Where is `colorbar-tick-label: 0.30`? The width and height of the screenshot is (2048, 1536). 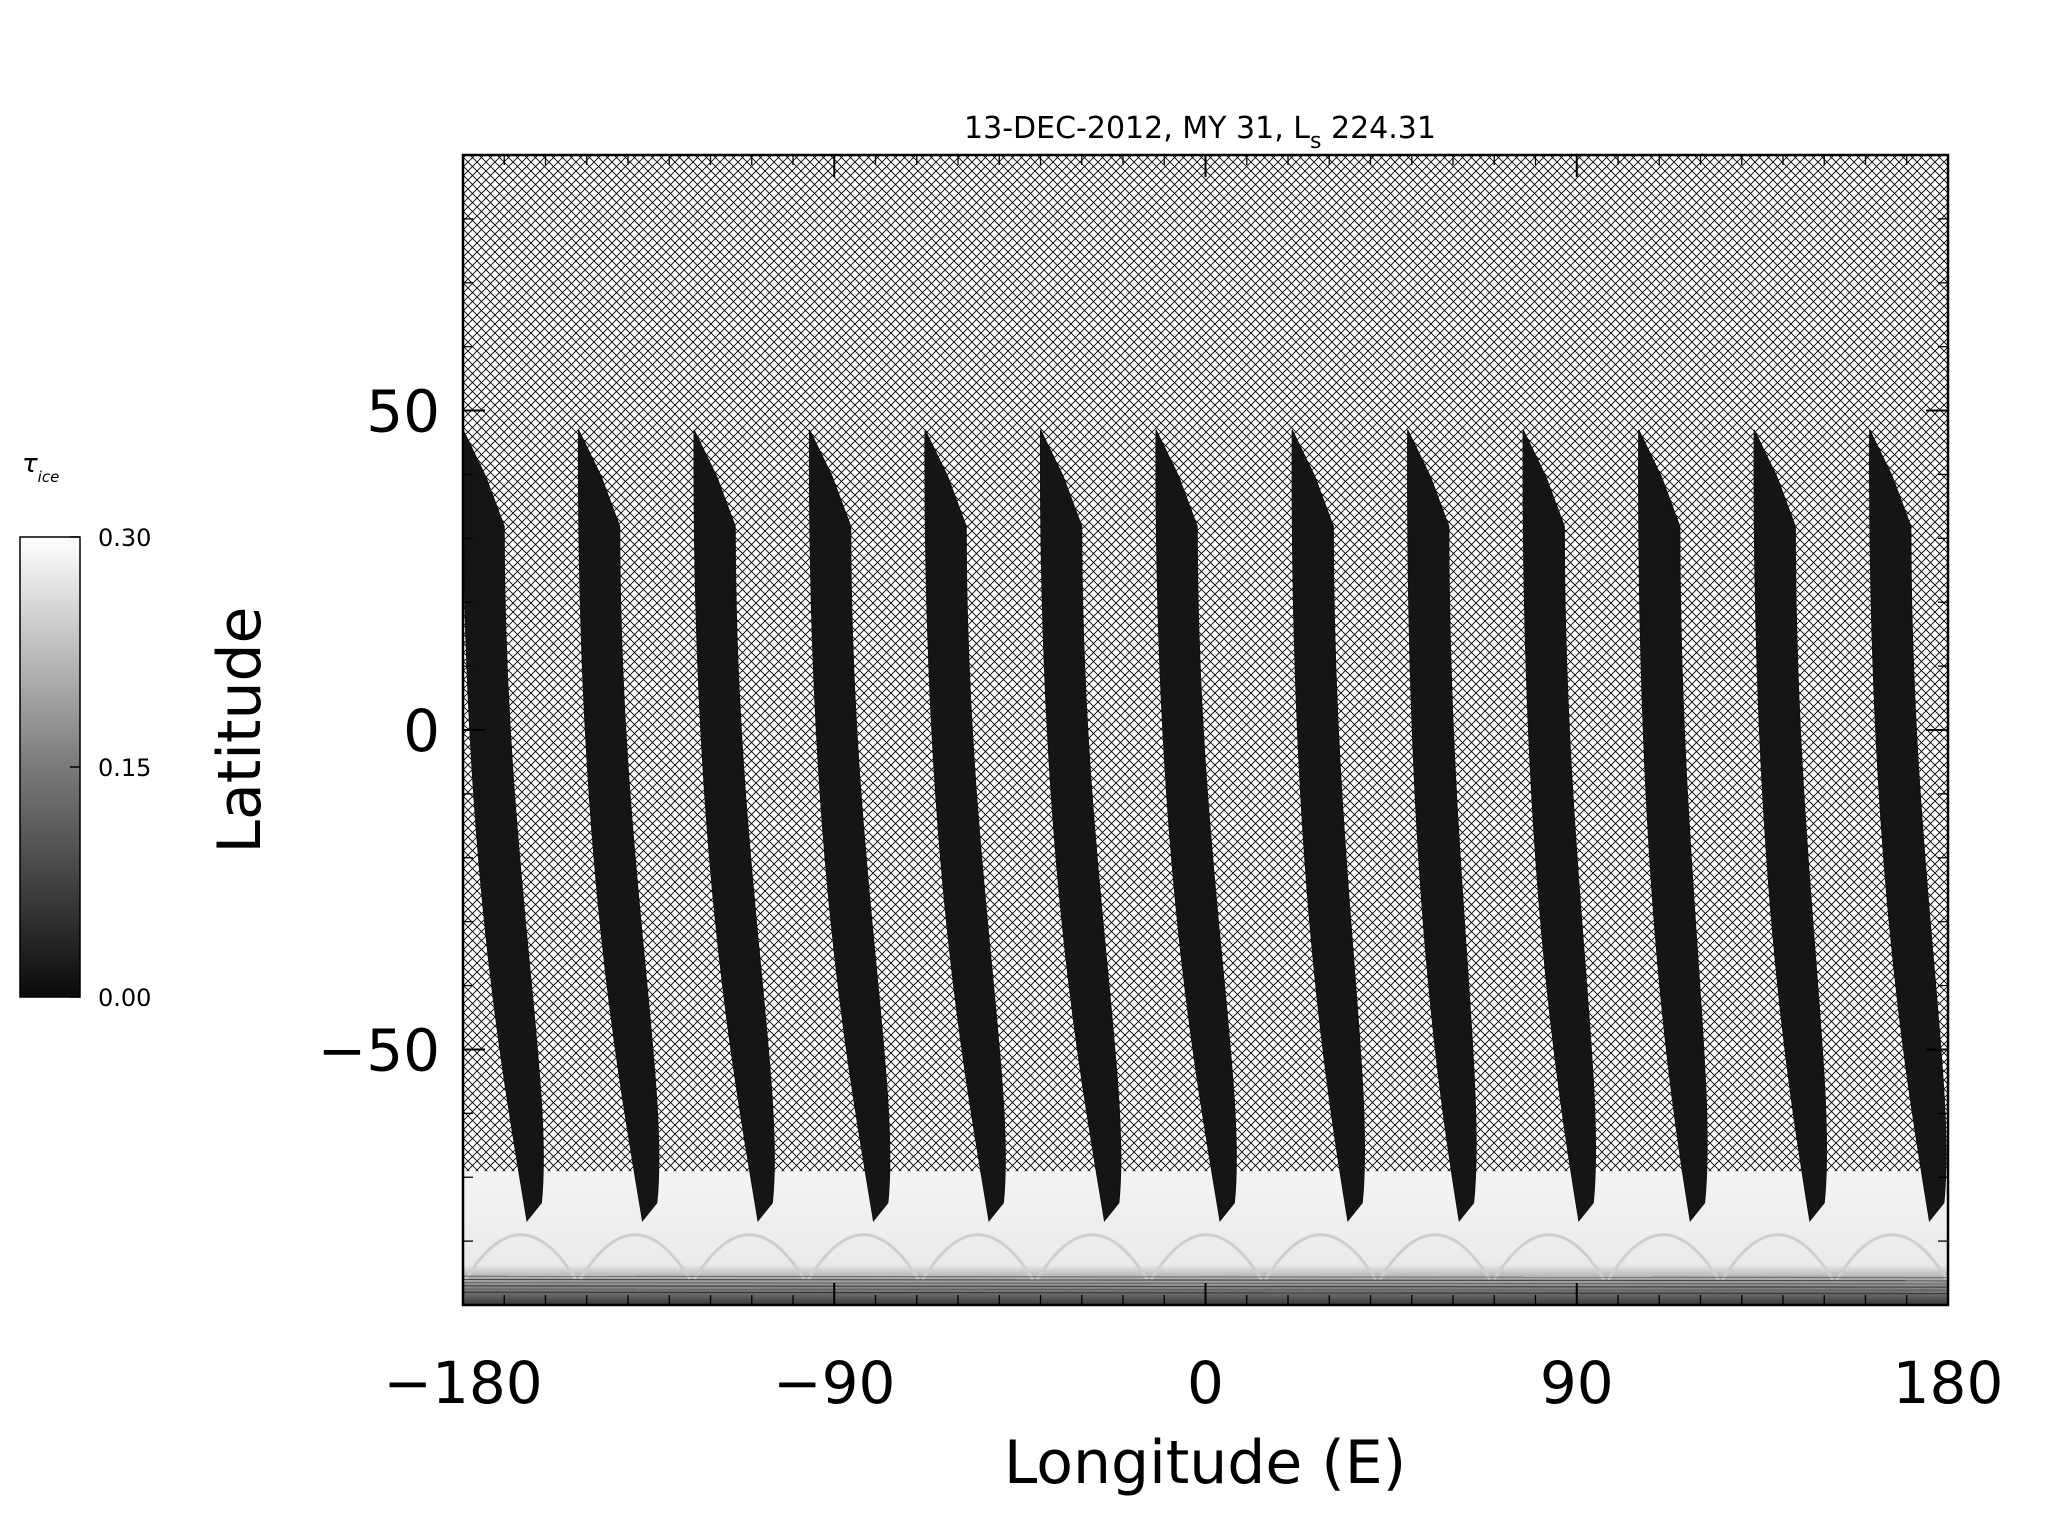 colorbar-tick-label: 0.30 is located at coordinates (124, 538).